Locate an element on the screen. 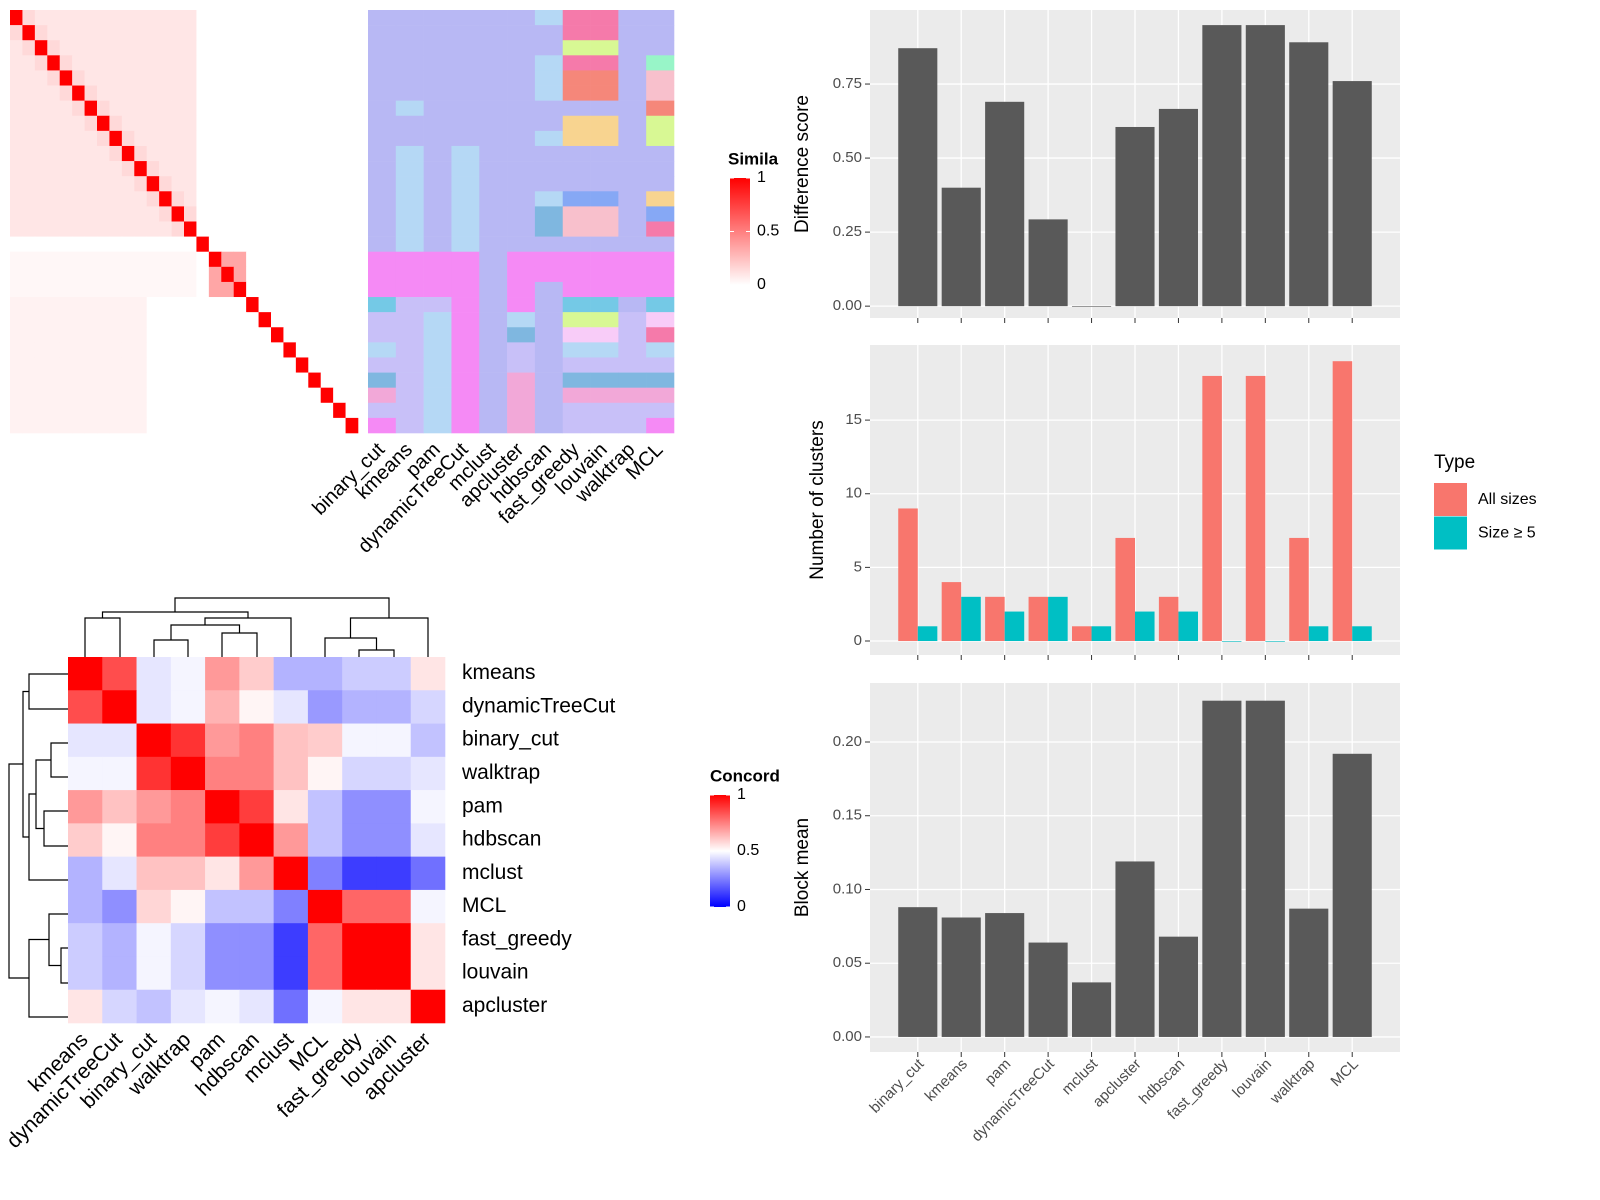  row-label: mclust is located at coordinates (492, 872).